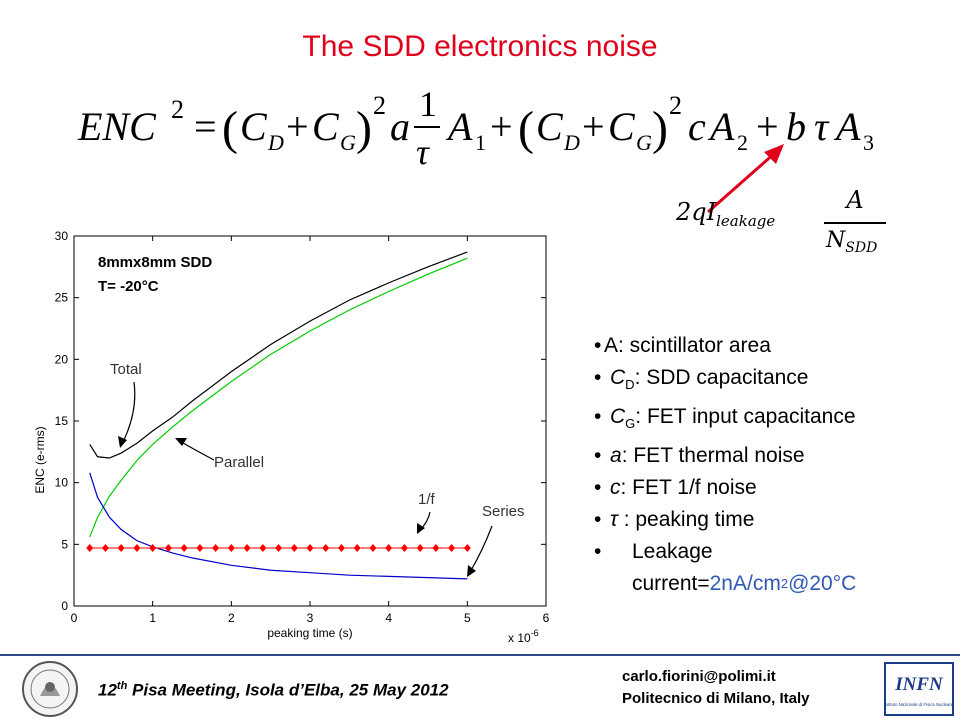  What do you see at coordinates (74, 618) in the screenshot?
I see `x-tick-label: 0` at bounding box center [74, 618].